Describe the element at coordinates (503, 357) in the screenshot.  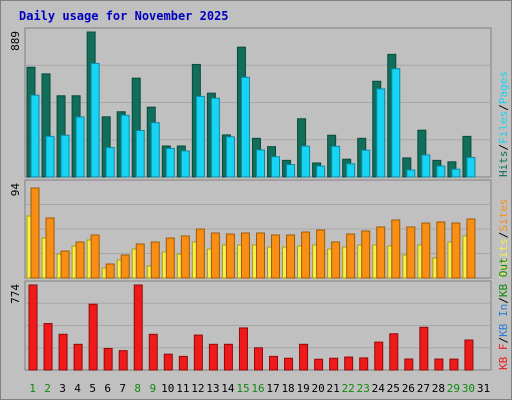
I see `legend-entry: KB F` at that location.